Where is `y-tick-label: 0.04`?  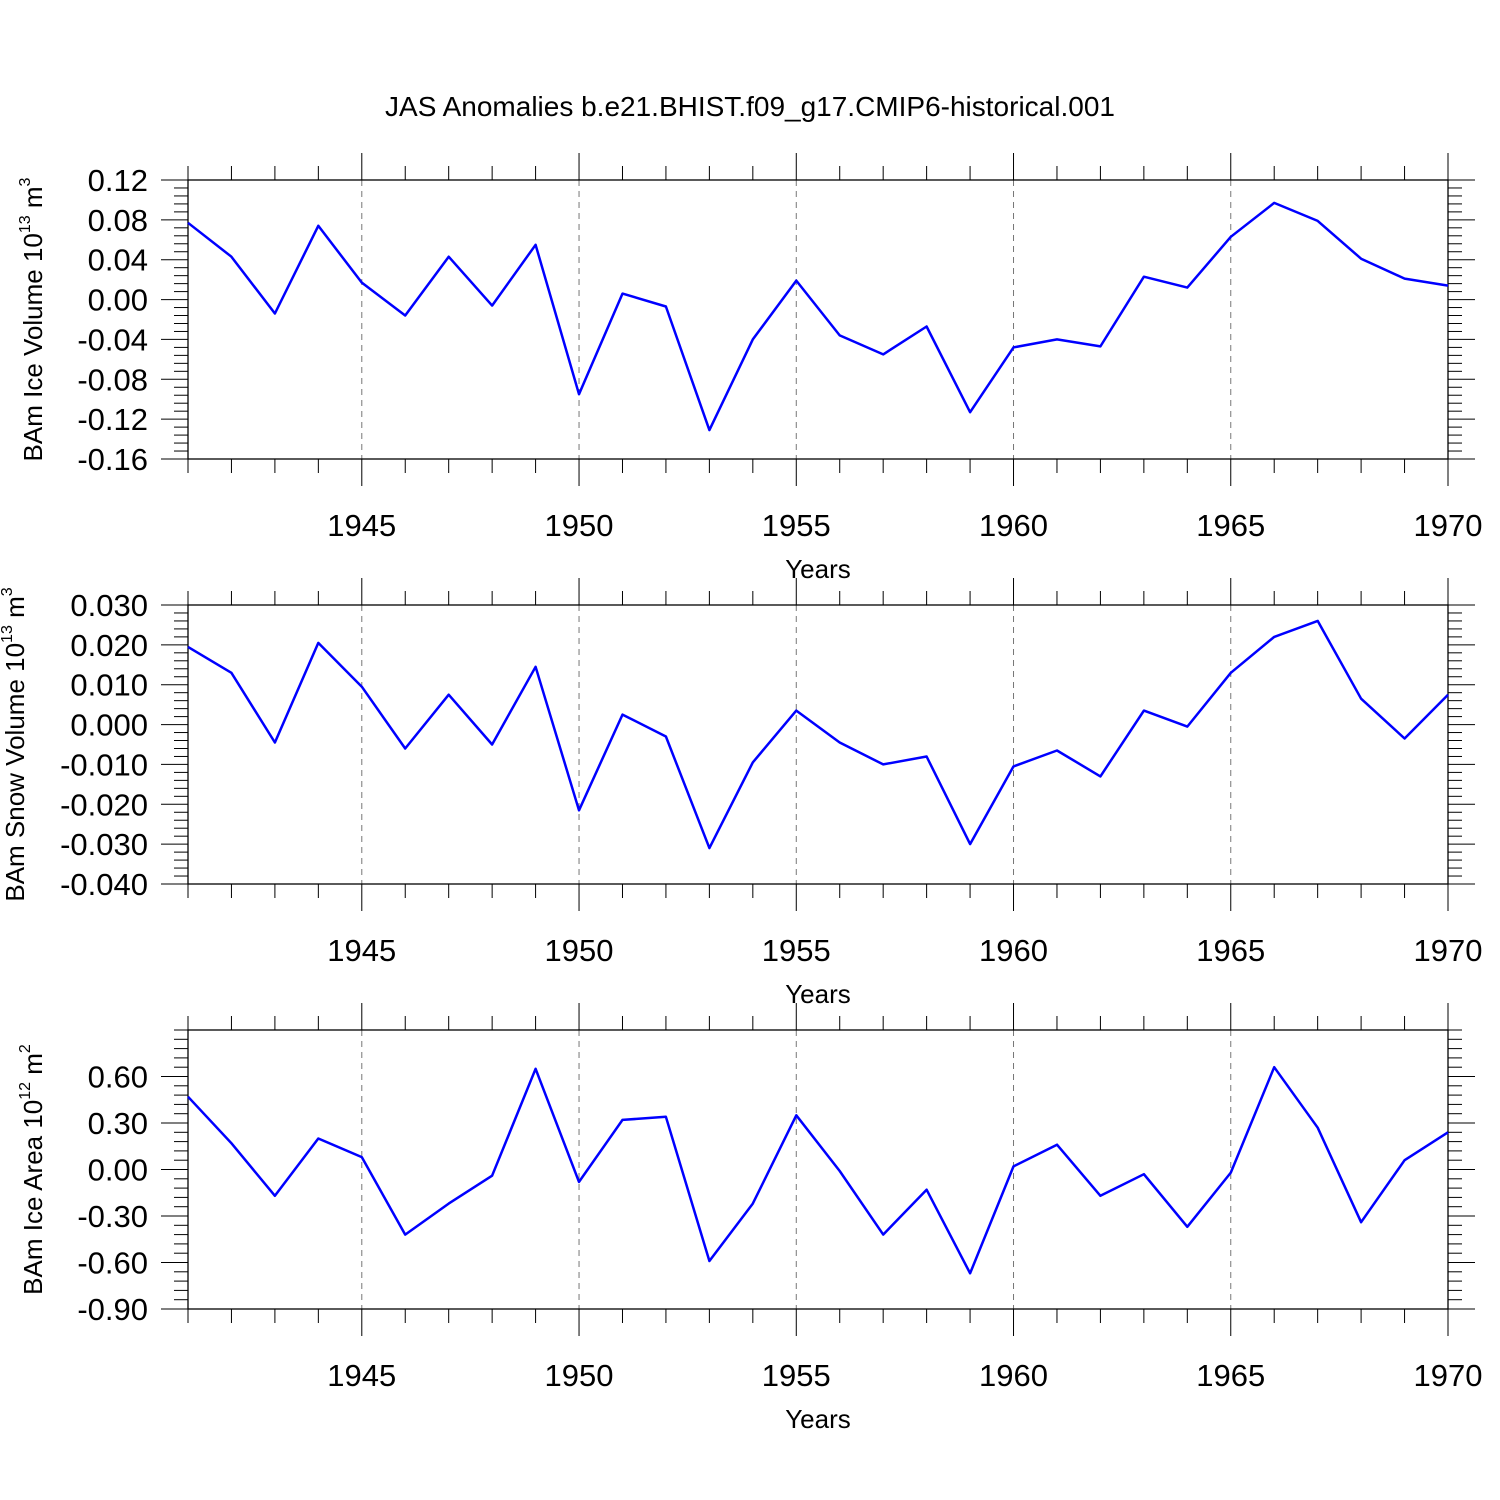 y-tick-label: 0.04 is located at coordinates (118, 260).